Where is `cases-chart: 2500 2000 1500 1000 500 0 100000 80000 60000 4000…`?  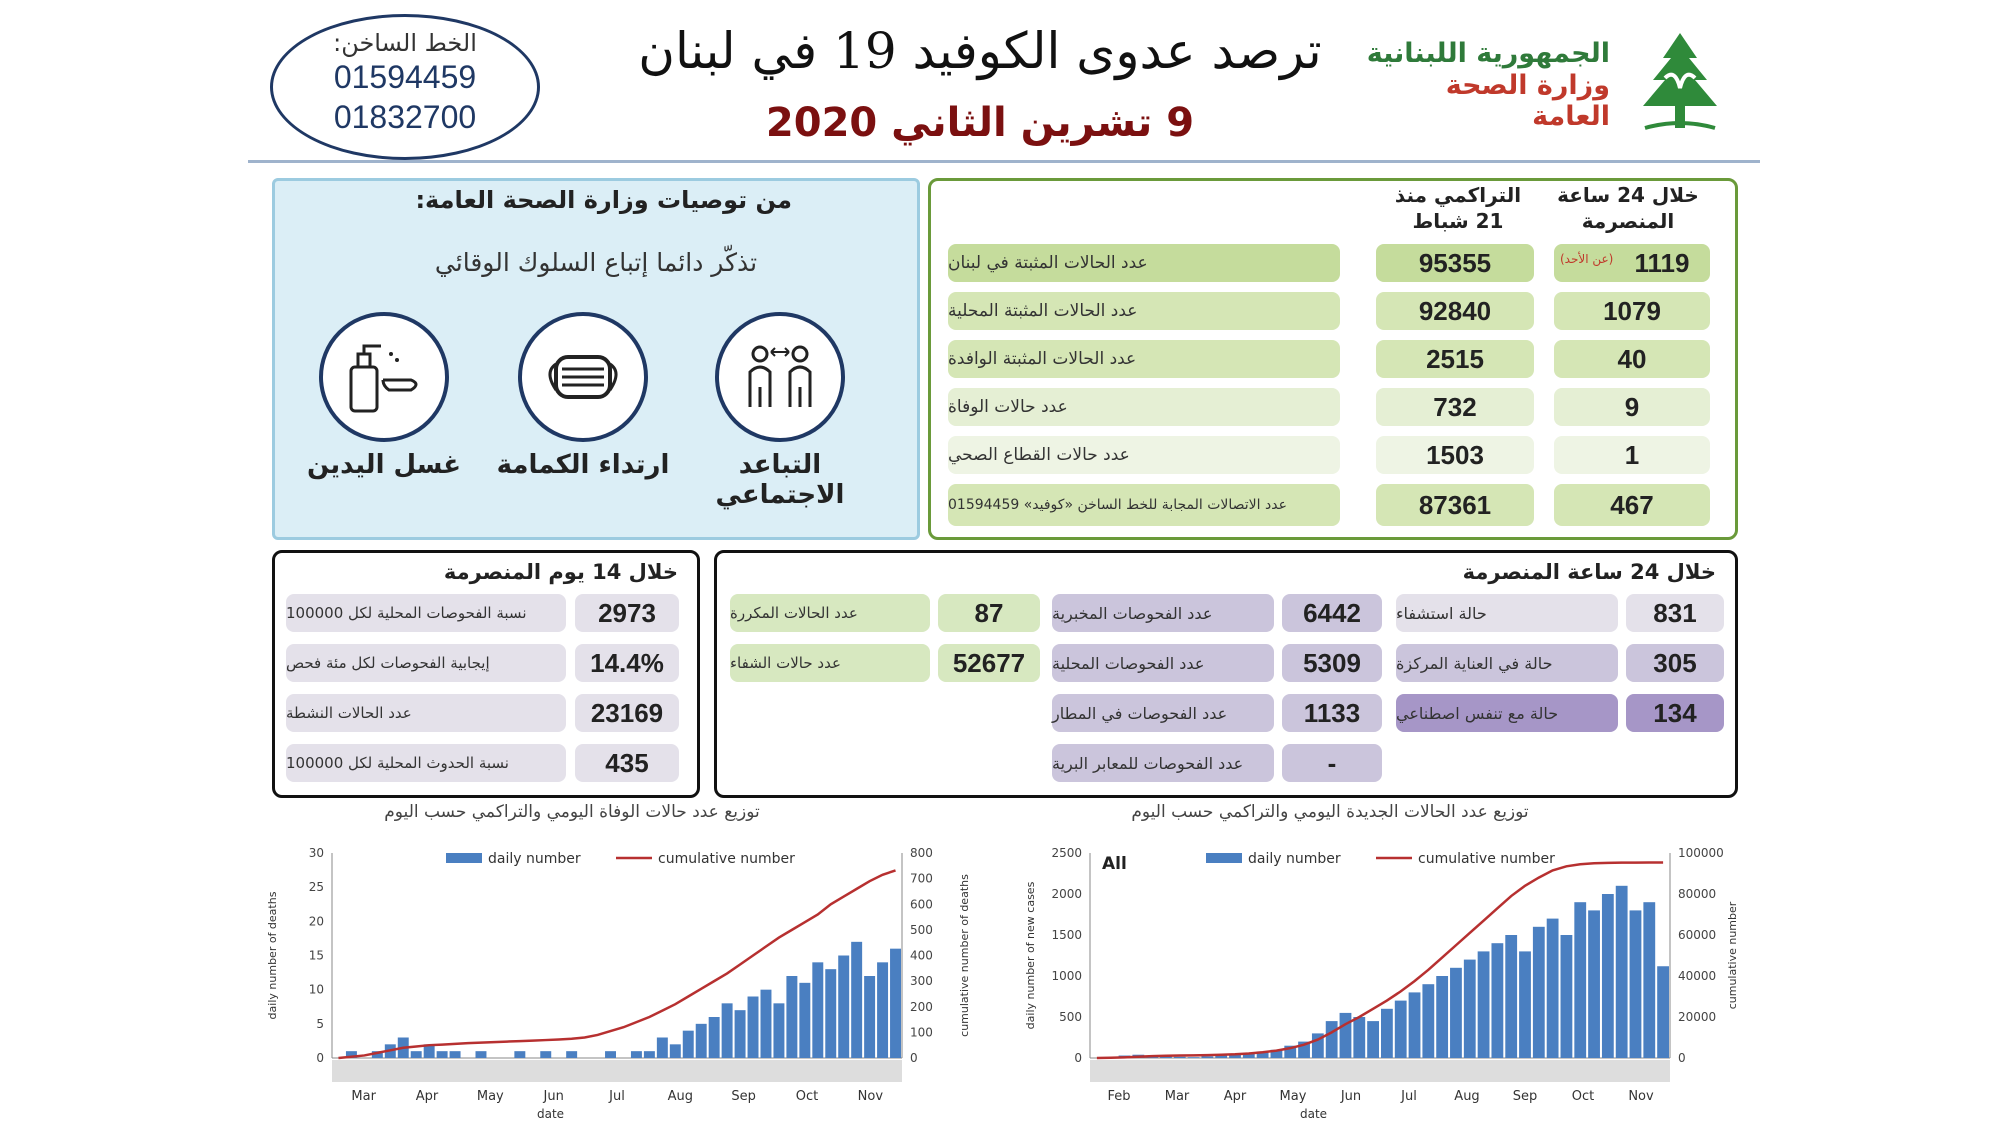 cases-chart: 2500 2000 1500 1000 500 0 100000 80000 60000 4000… is located at coordinates (1381, 983).